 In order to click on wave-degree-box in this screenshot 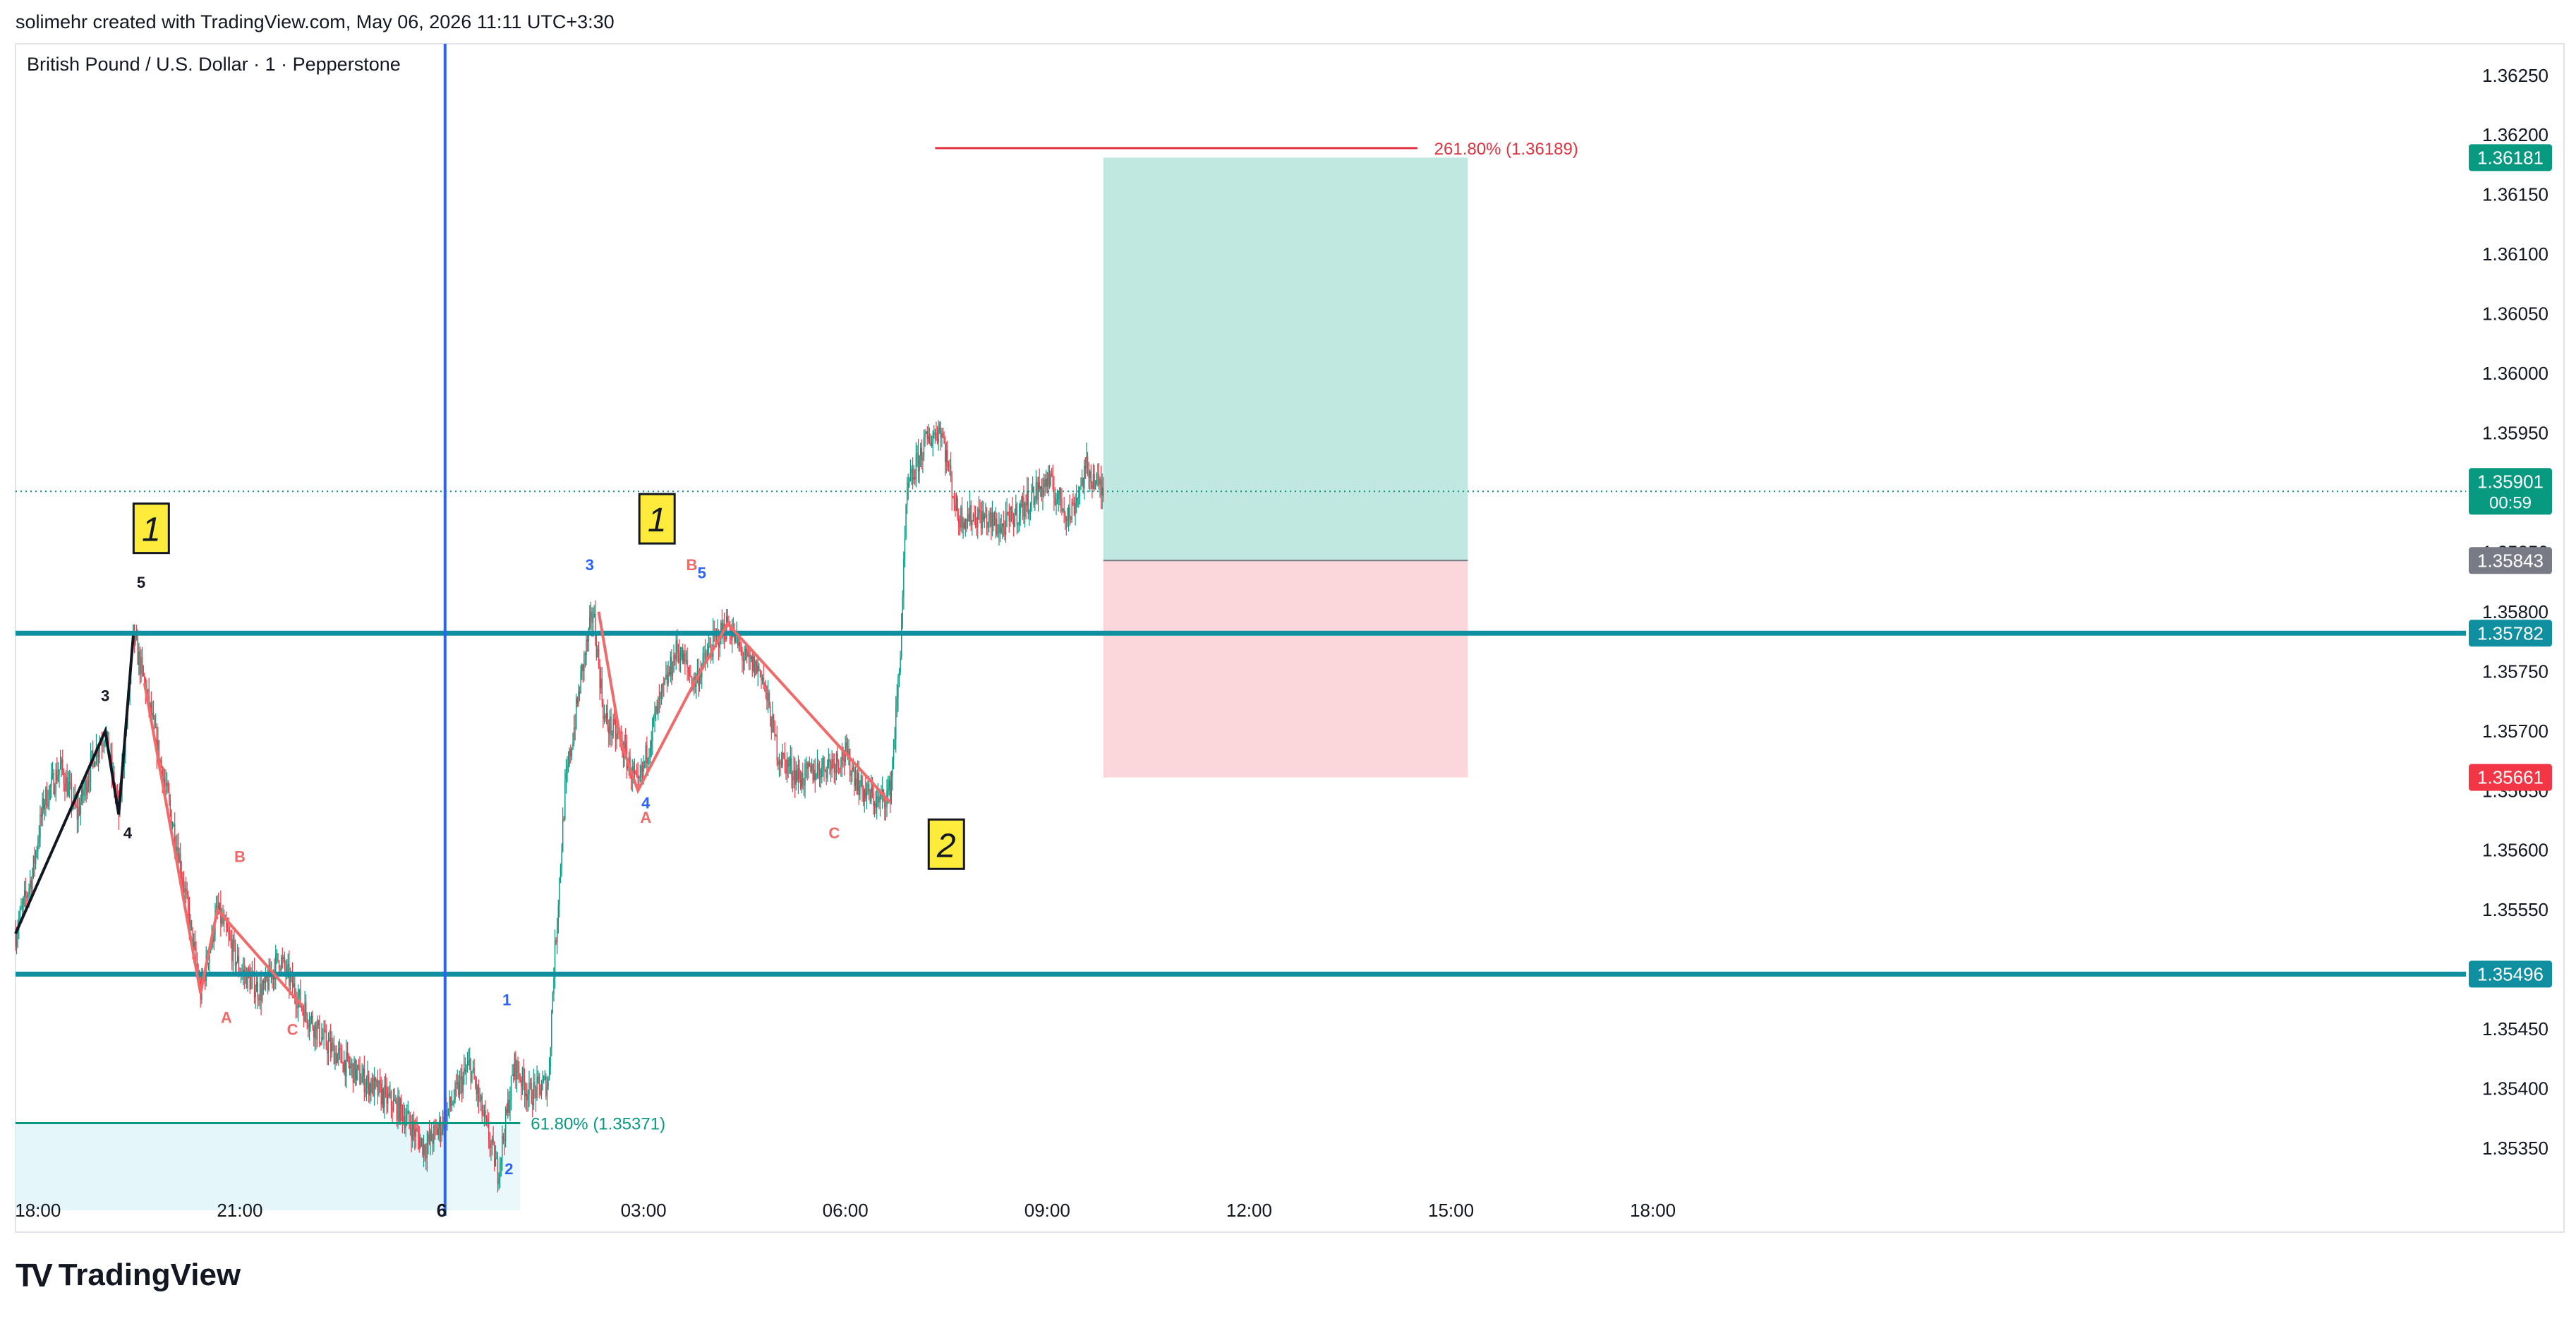, I will do `click(151, 528)`.